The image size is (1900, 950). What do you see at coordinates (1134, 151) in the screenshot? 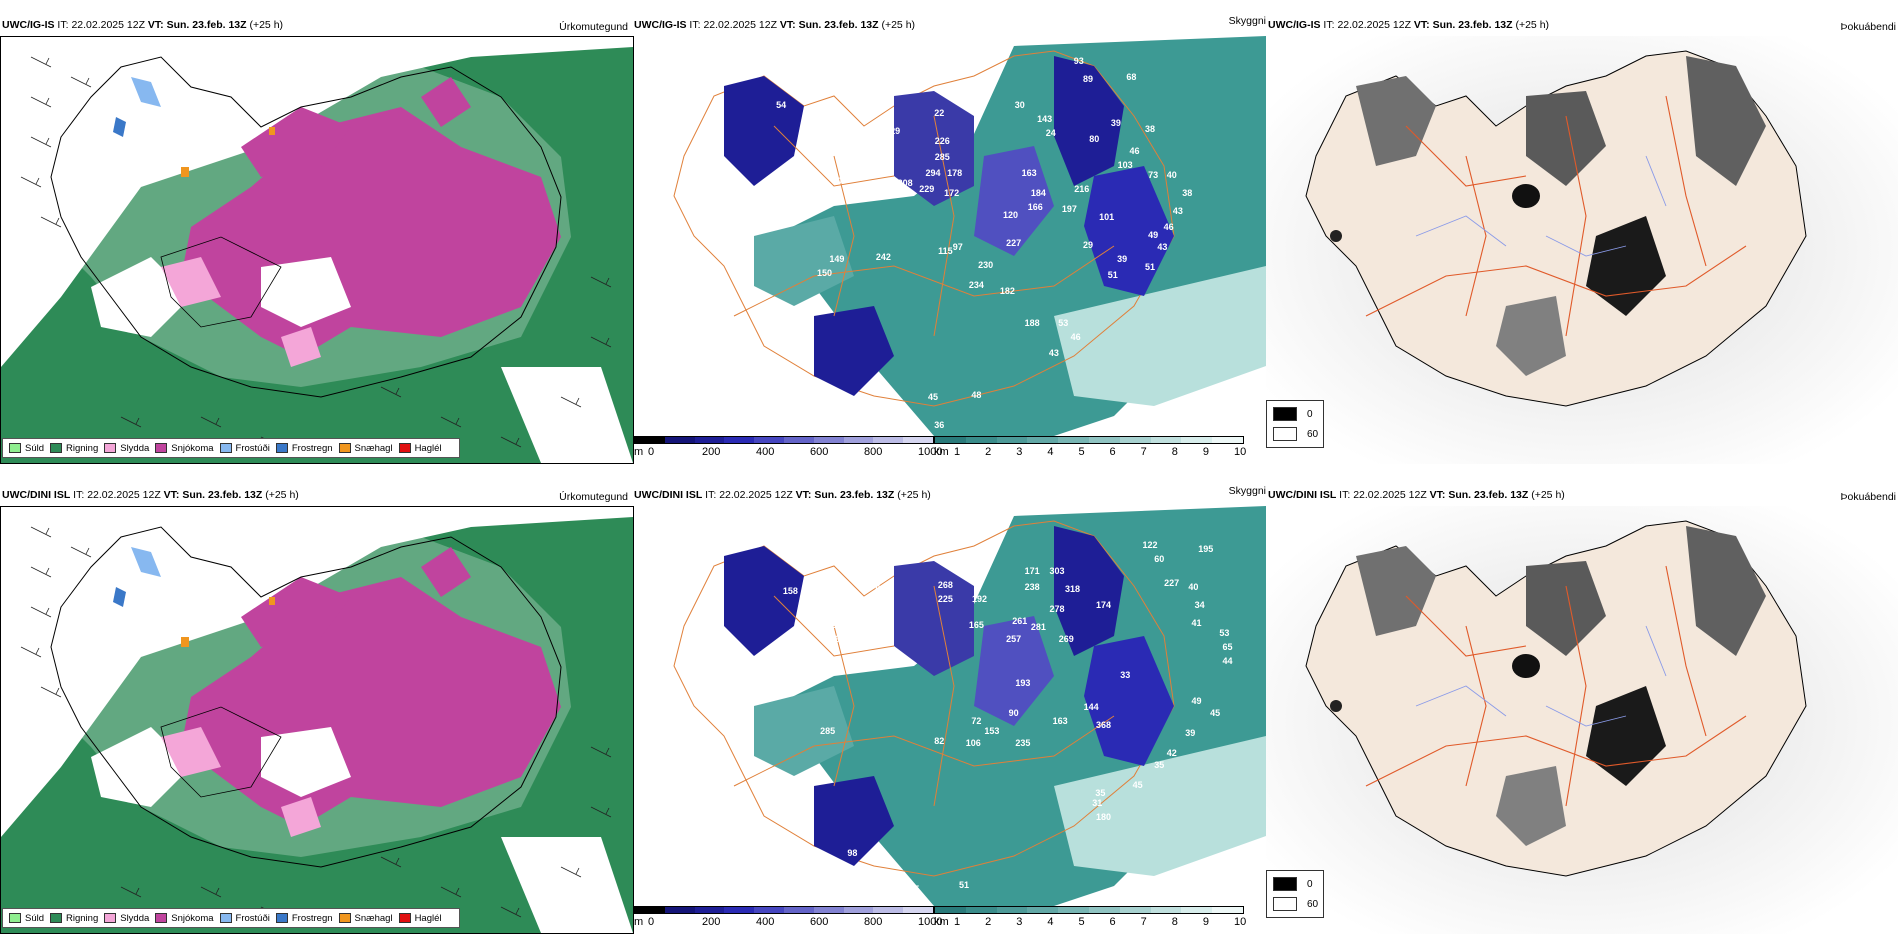
I see `height-label: 46` at bounding box center [1134, 151].